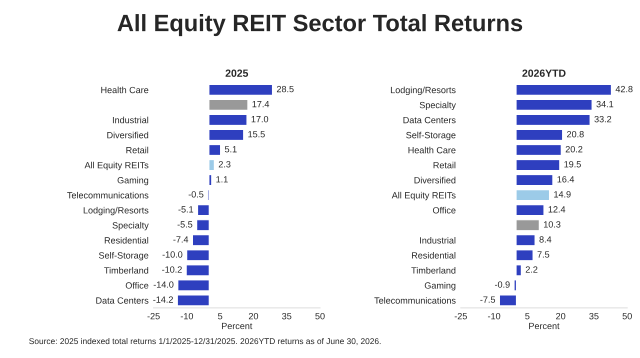 Image resolution: width=640 pixels, height=358 pixels. Describe the element at coordinates (222, 179) in the screenshot. I see `data-label: 1.1` at that location.